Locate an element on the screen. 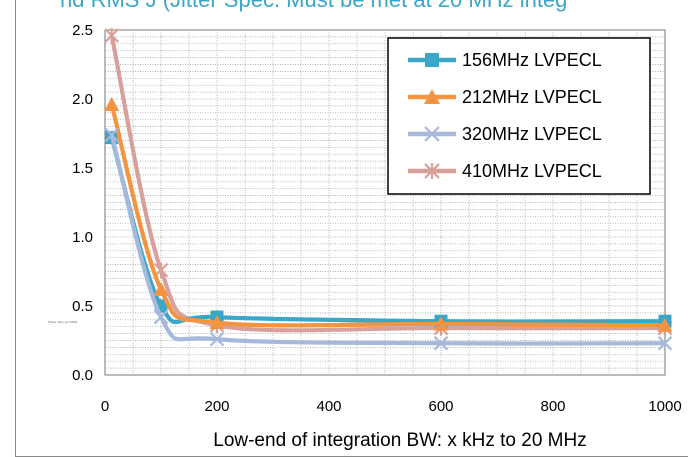 The height and width of the screenshot is (457, 688). y-tick-label: 0.0 is located at coordinates (82, 375).